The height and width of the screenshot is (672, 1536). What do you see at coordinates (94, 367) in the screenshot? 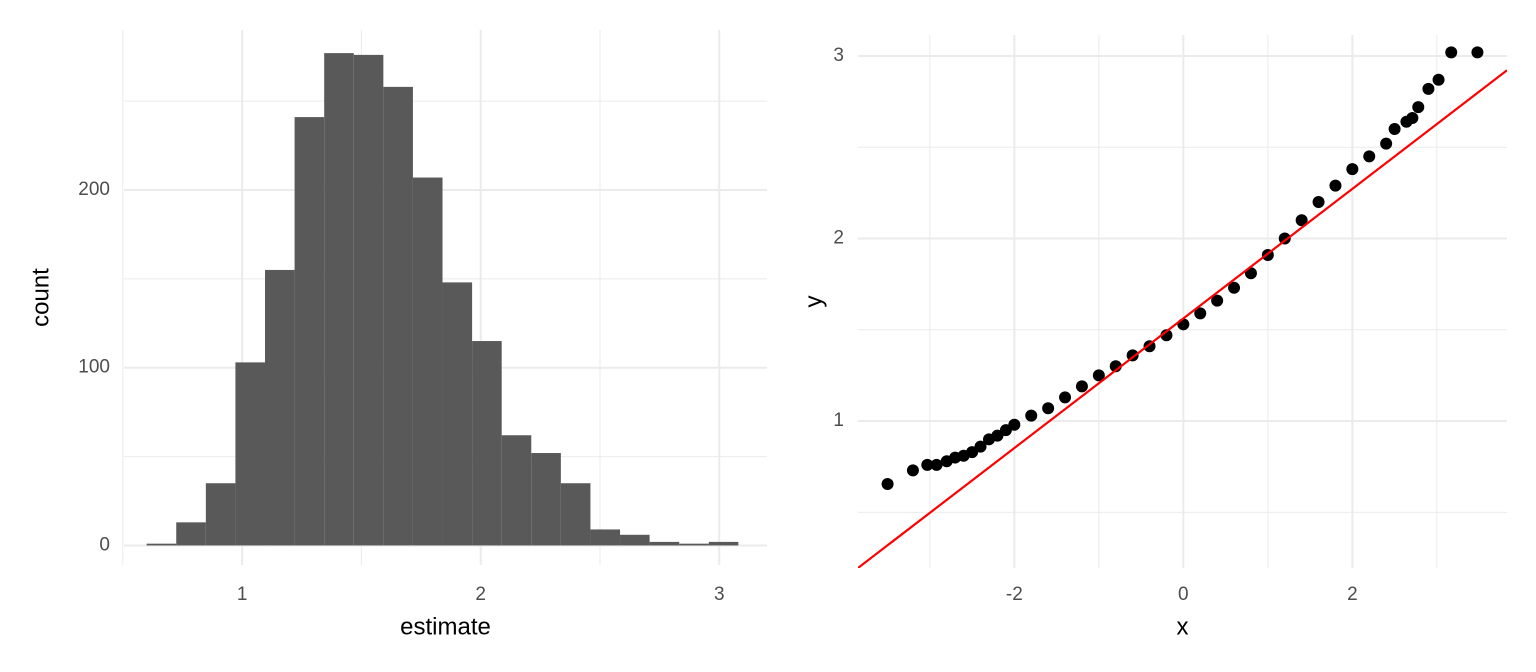
I see `y-tick-label: 100` at bounding box center [94, 367].